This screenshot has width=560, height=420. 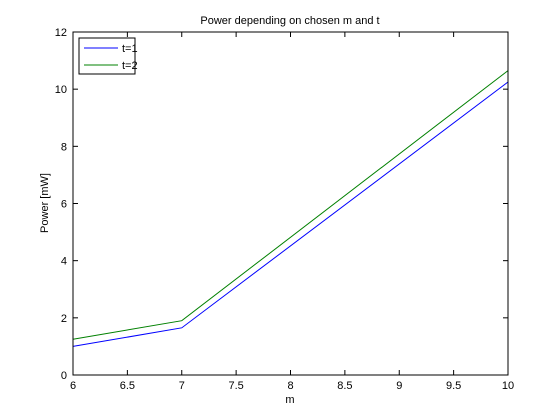 What do you see at coordinates (290, 386) in the screenshot?
I see `x-tick-label: 8` at bounding box center [290, 386].